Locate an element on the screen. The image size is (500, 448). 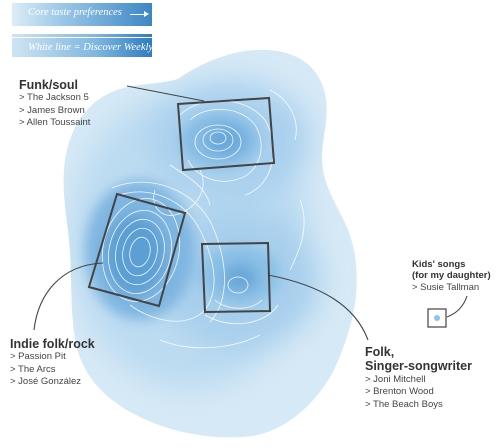
list-item: > Allen Toussaint is located at coordinates (55, 123).